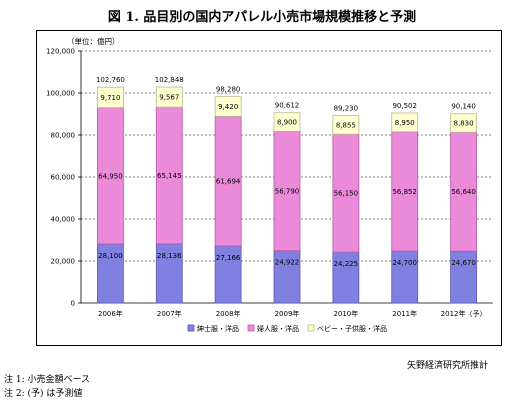 The image size is (524, 400). What do you see at coordinates (287, 106) in the screenshot?
I see `data-label-total: 90,612` at bounding box center [287, 106].